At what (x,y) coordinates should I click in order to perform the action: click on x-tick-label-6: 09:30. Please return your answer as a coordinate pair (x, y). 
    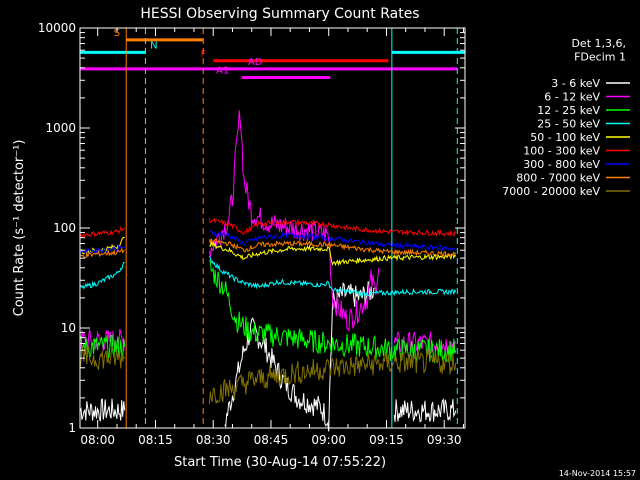
    Looking at the image, I should click on (444, 440).